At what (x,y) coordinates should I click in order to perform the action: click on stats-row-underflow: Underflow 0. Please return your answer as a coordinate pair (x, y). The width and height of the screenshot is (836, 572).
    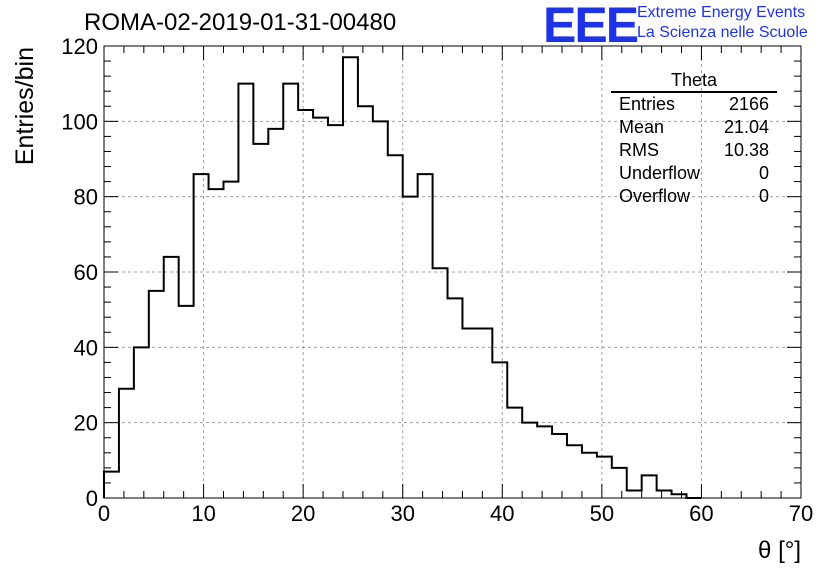
    Looking at the image, I should click on (694, 173).